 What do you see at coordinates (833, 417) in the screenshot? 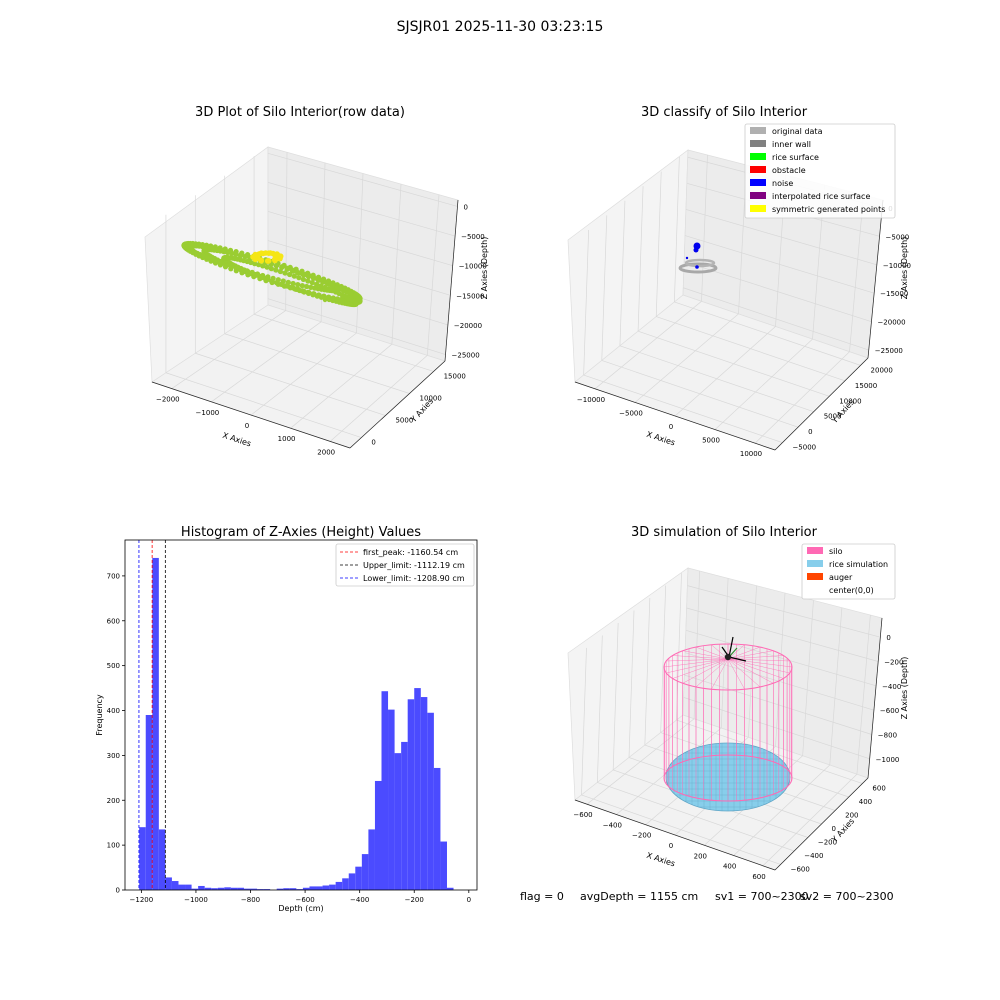
I see `cls-y-tick-label: 5000` at bounding box center [833, 417].